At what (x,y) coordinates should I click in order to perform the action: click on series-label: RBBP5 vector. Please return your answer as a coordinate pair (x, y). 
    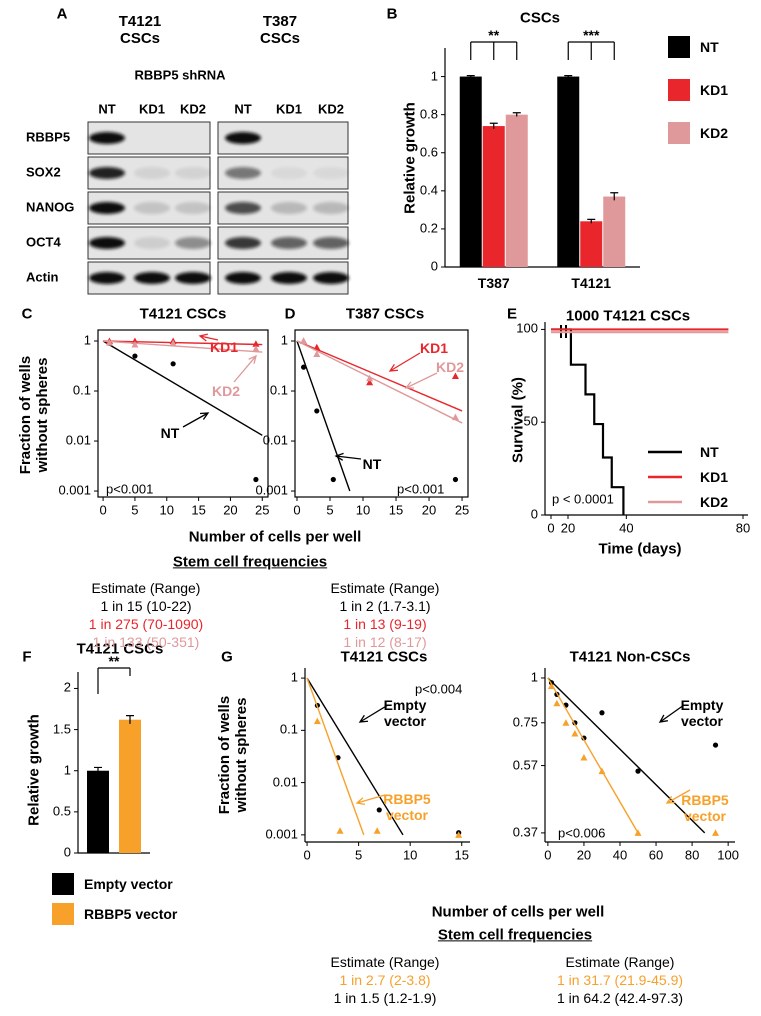
    Looking at the image, I should click on (705, 807).